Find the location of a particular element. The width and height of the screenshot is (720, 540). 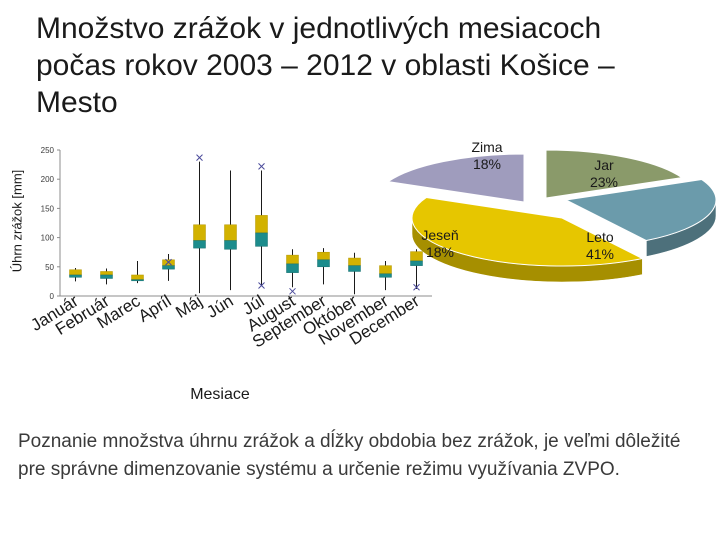

pie-slice-jar is located at coordinates (640, 210).